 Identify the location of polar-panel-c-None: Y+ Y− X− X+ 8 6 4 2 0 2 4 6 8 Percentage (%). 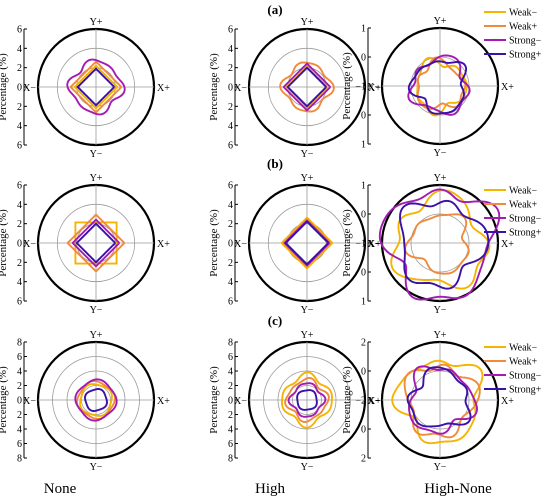
(85, 401).